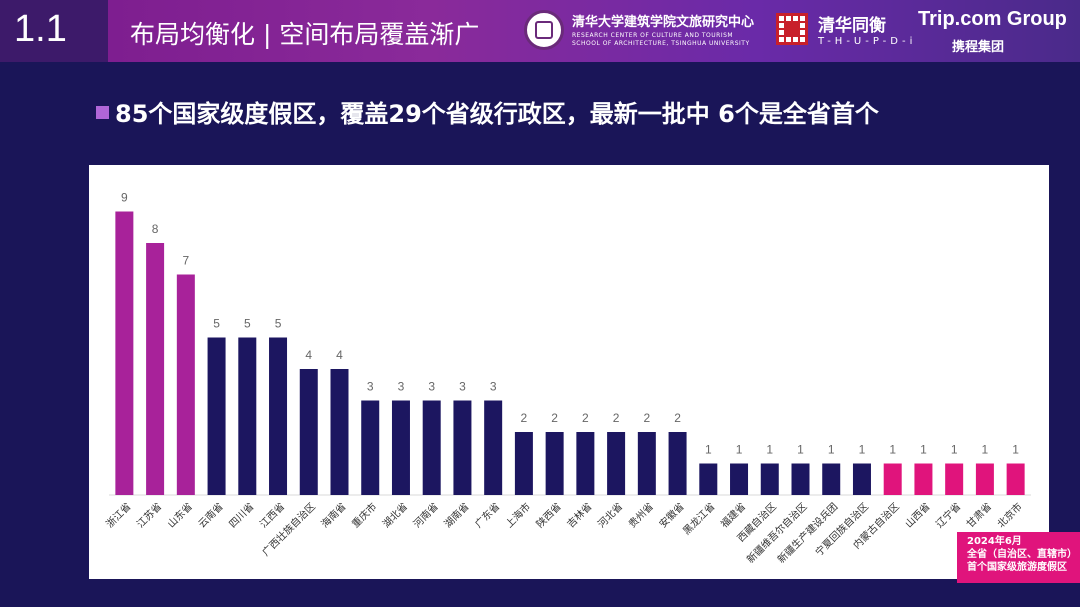  What do you see at coordinates (180, 515) in the screenshot?
I see `category-label: 山东省` at bounding box center [180, 515].